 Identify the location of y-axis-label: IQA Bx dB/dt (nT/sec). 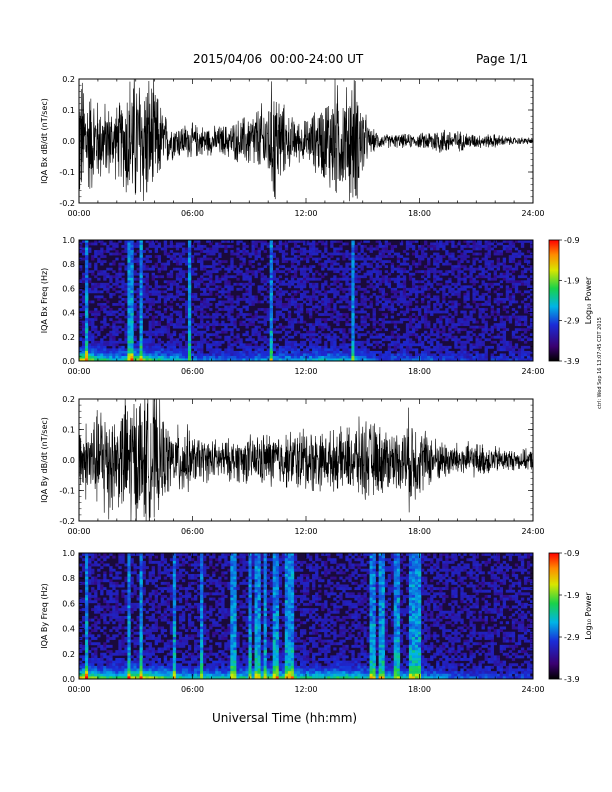
(44, 141).